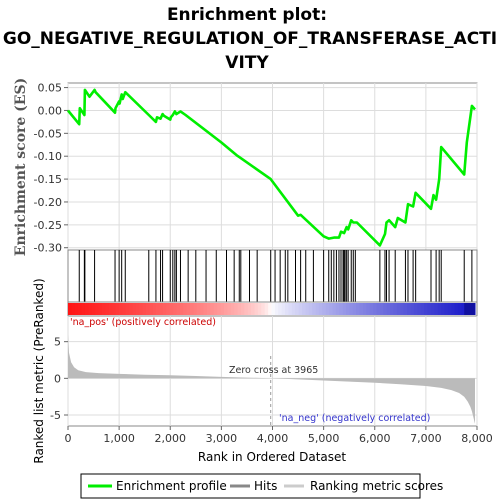 The image size is (500, 500). Describe the element at coordinates (477, 438) in the screenshot. I see `rank-x-tick-label: 8,000` at that location.